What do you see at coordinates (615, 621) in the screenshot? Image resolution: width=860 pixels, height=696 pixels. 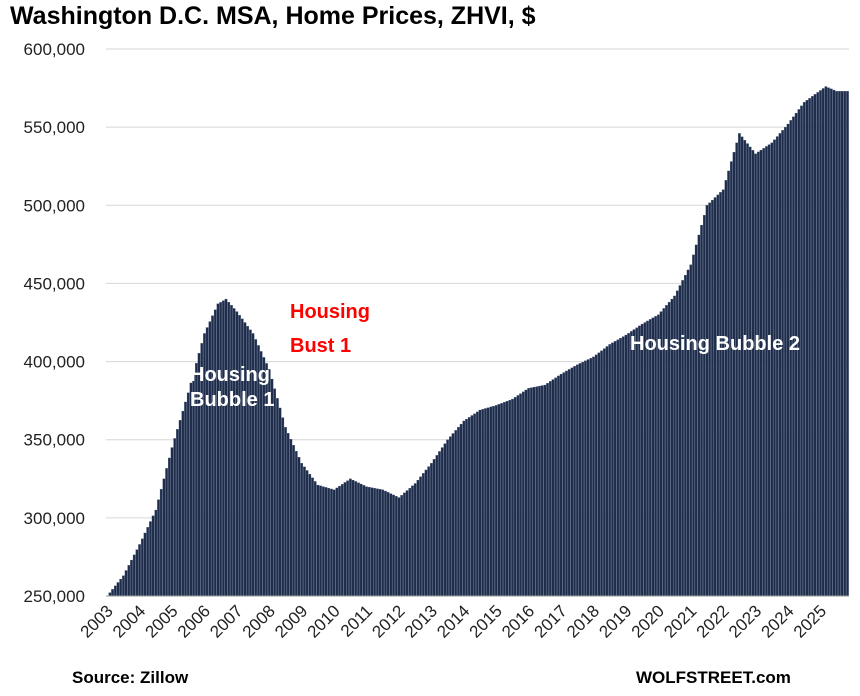 I see `x-tick-label: 2019` at bounding box center [615, 621].